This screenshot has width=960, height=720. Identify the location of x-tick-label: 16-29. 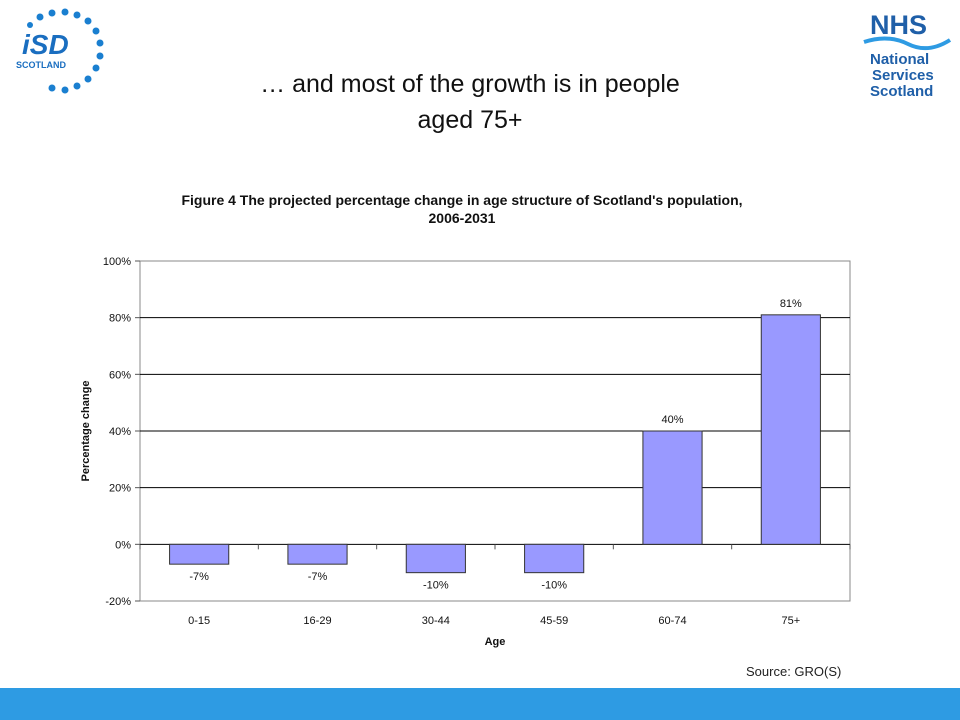
(317, 621).